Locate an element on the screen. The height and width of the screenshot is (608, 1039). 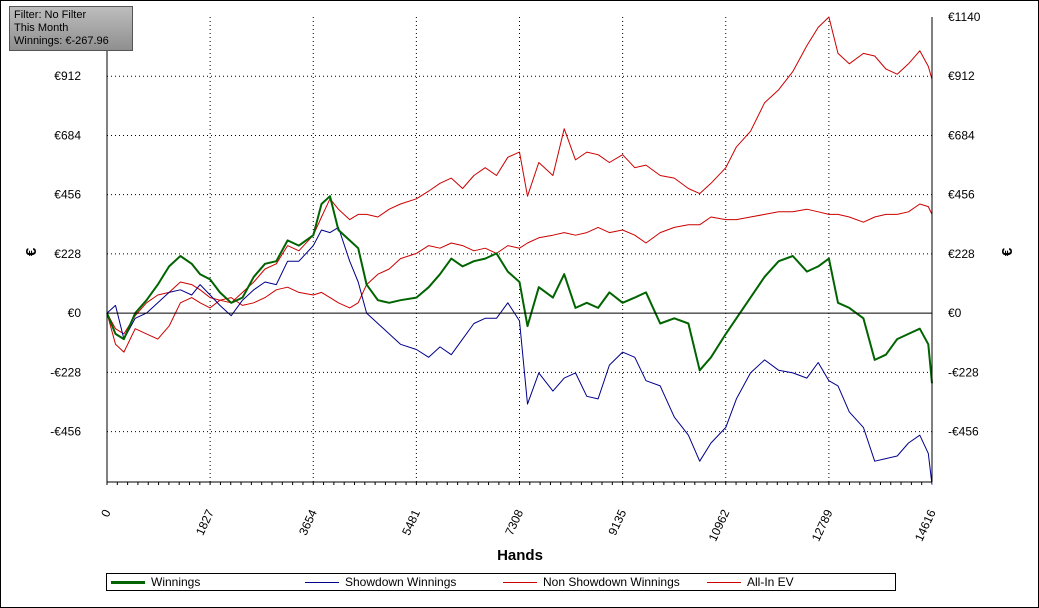
legend-label: Non Showdown Winnings is located at coordinates (611, 582).